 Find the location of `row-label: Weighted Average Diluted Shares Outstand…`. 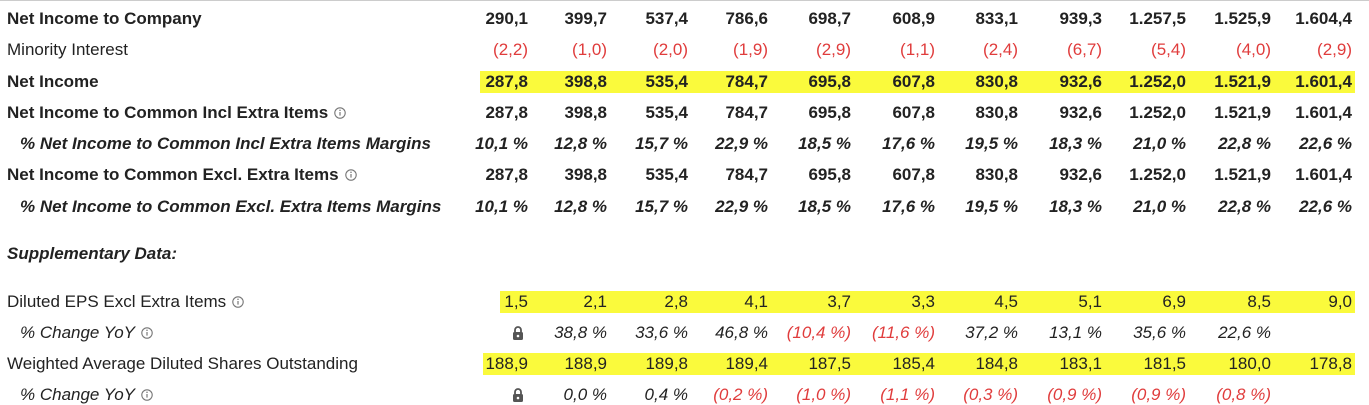

row-label: Weighted Average Diluted Shares Outstand… is located at coordinates (182, 363).